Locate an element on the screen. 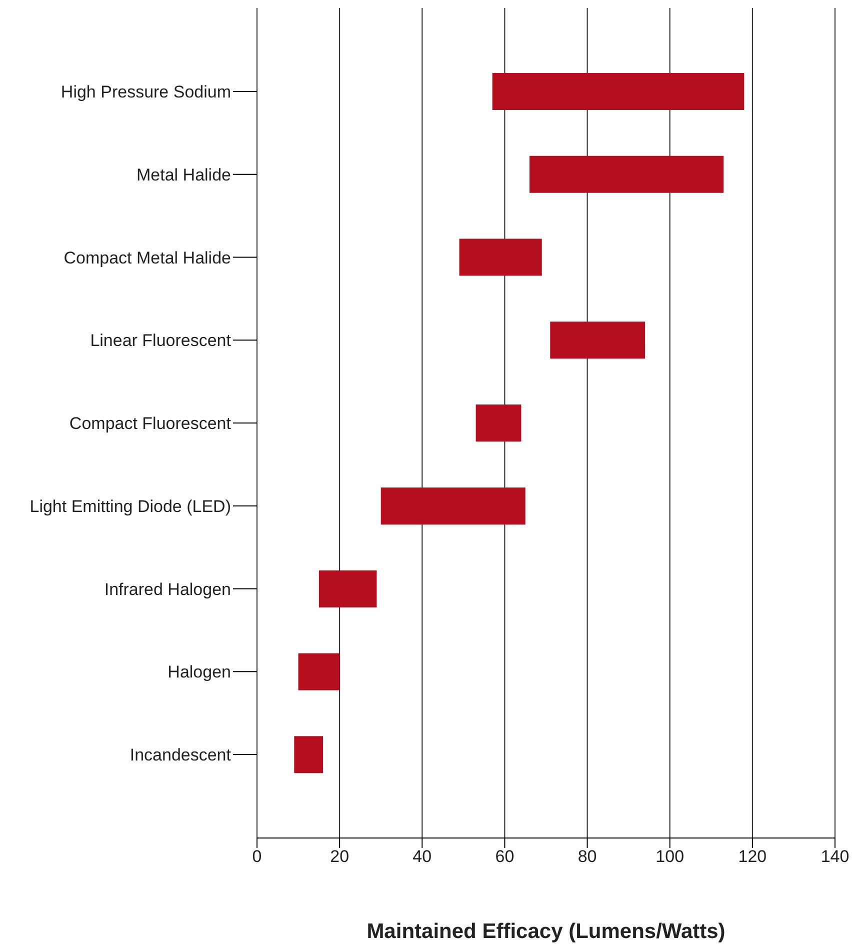 The height and width of the screenshot is (944, 857). x-tick-label: 60 is located at coordinates (504, 856).